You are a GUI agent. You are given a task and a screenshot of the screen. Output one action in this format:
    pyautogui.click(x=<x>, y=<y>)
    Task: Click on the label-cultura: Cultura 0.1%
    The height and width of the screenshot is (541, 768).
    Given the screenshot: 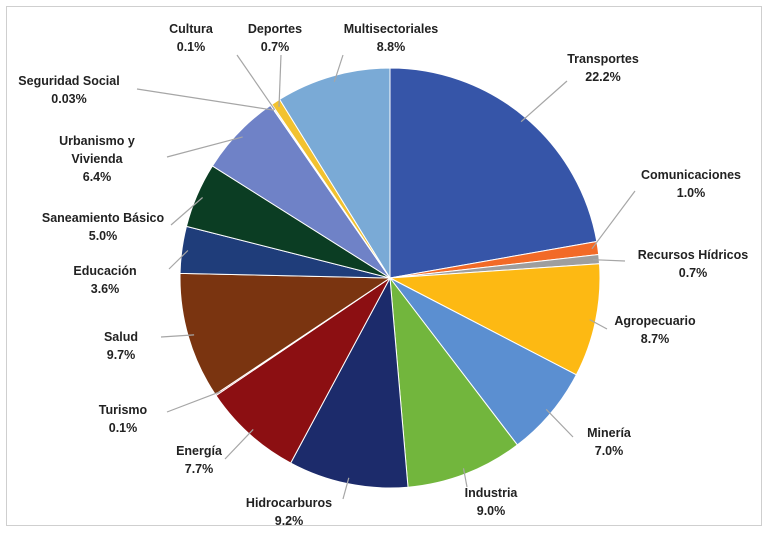 What is the action you would take?
    pyautogui.click(x=191, y=38)
    